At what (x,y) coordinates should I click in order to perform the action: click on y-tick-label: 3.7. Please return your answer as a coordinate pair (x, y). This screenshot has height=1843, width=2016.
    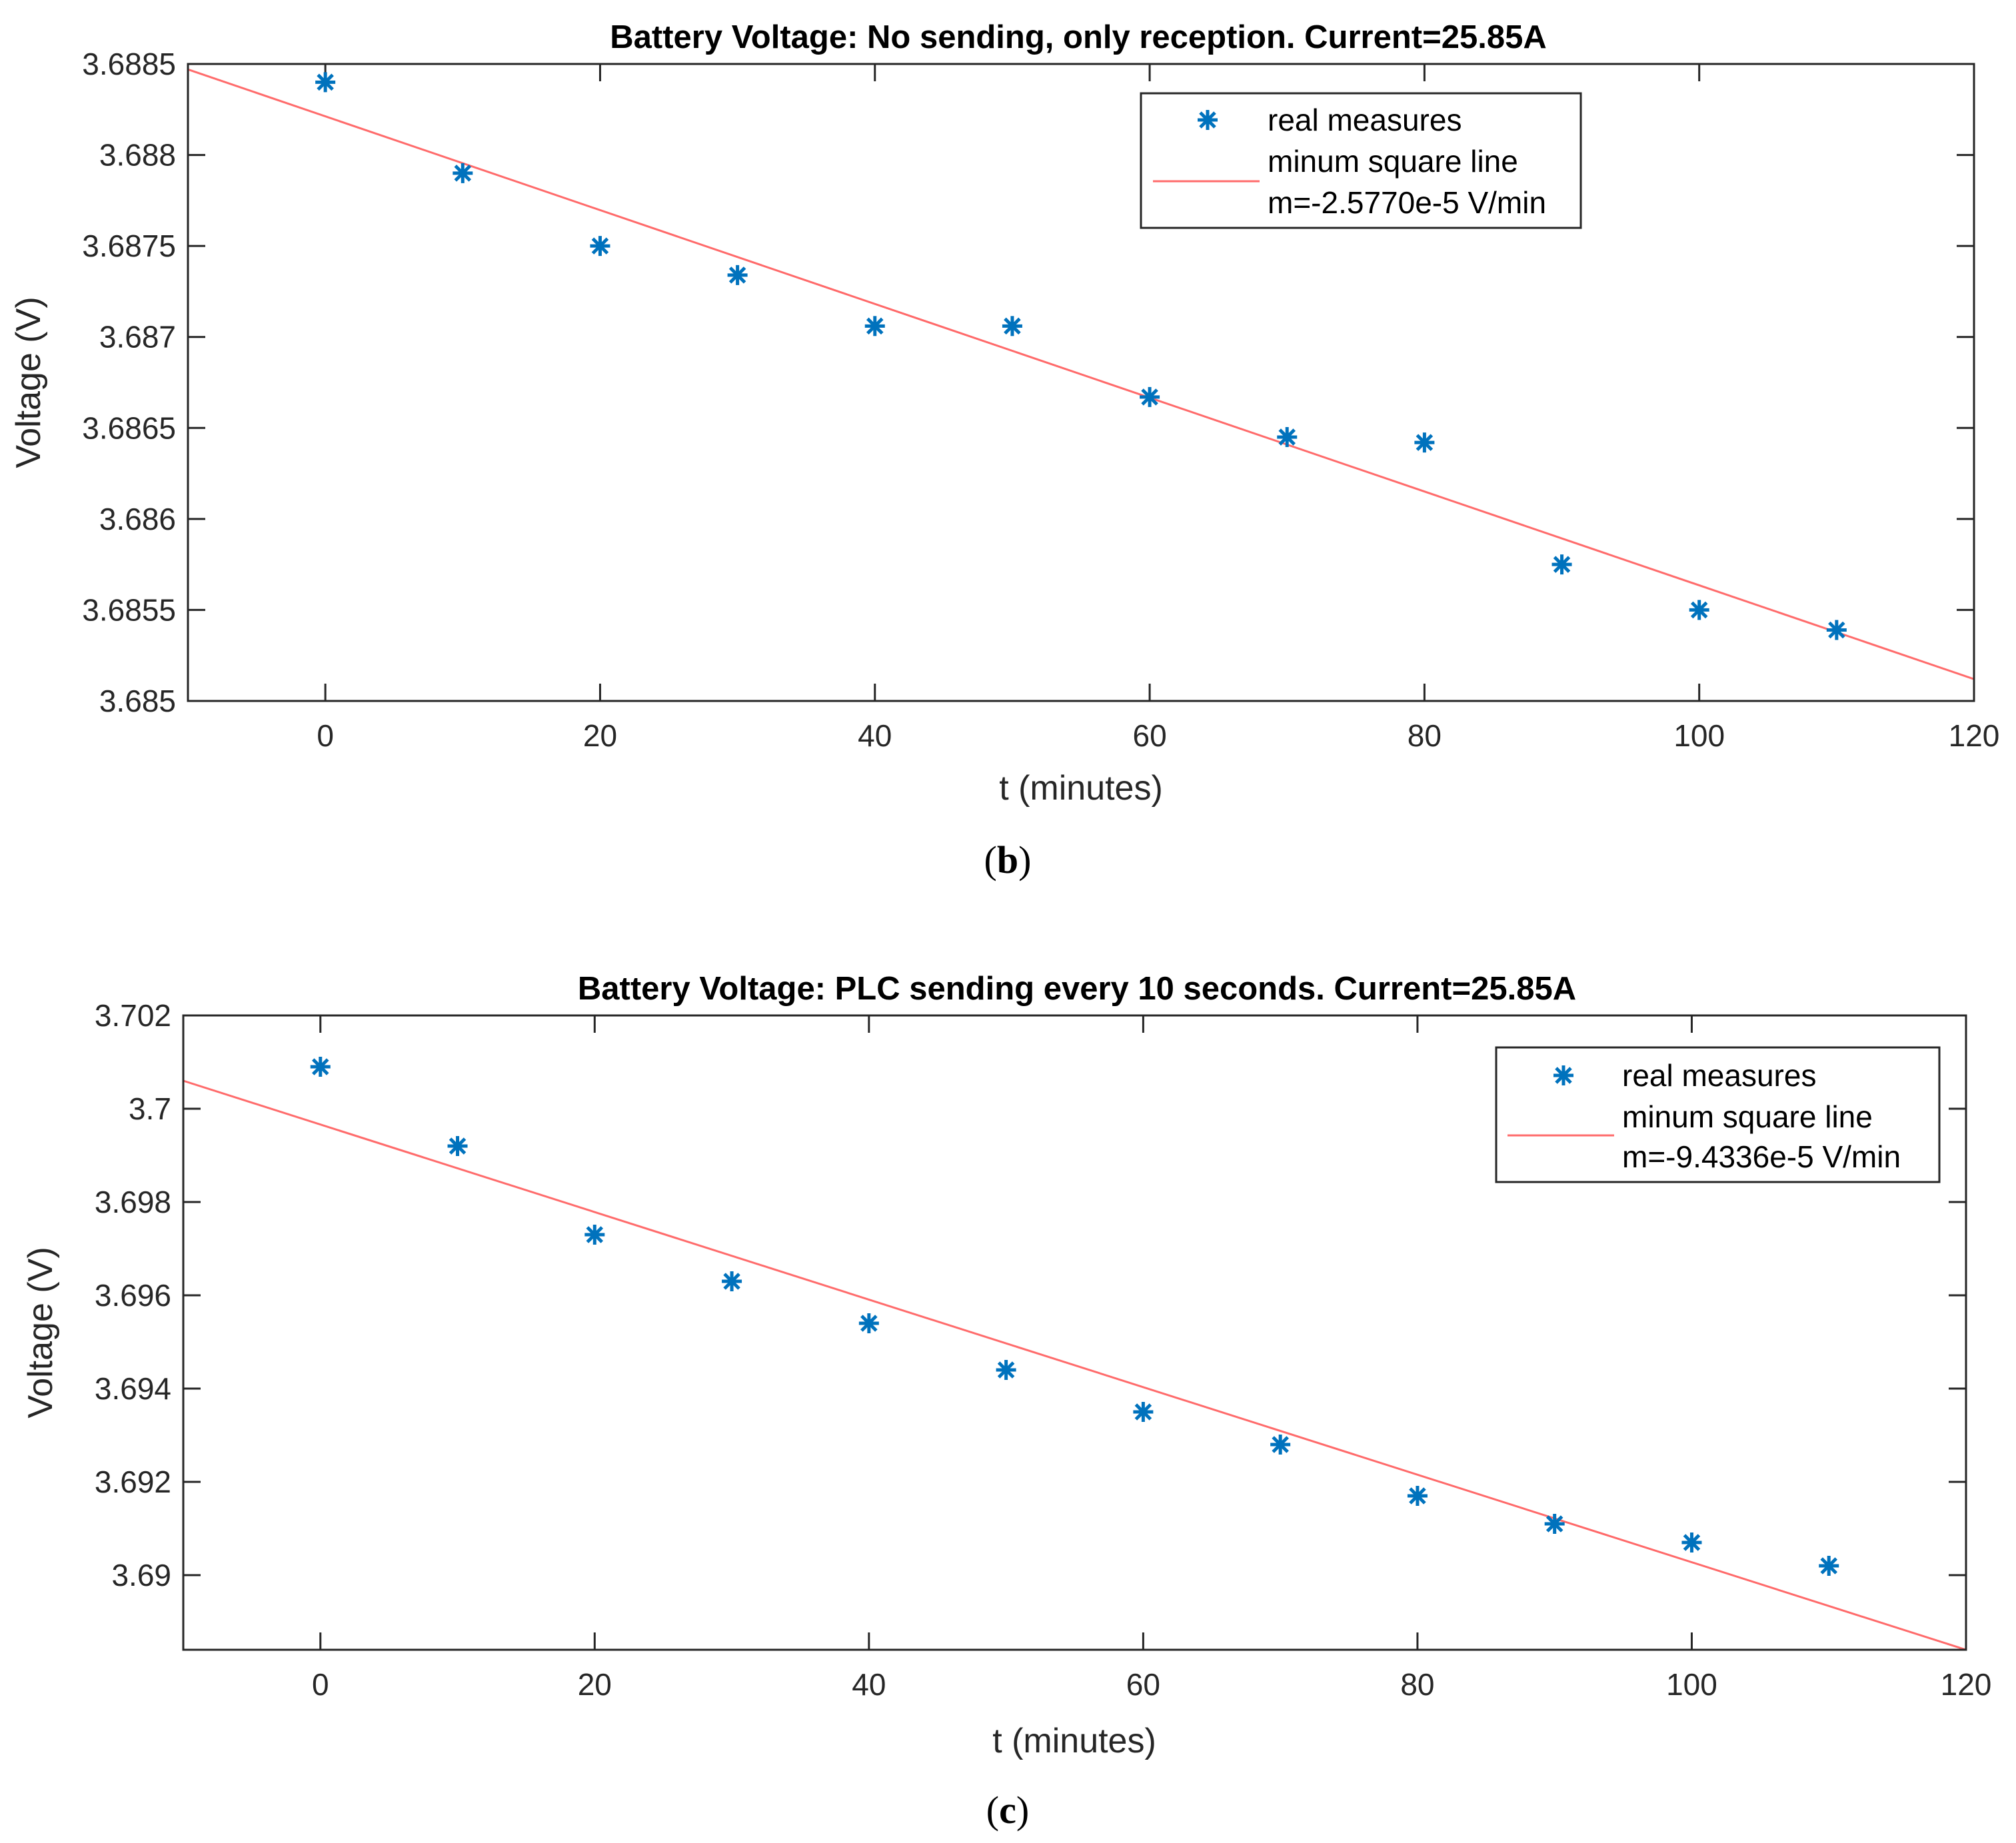
    Looking at the image, I should click on (150, 1108).